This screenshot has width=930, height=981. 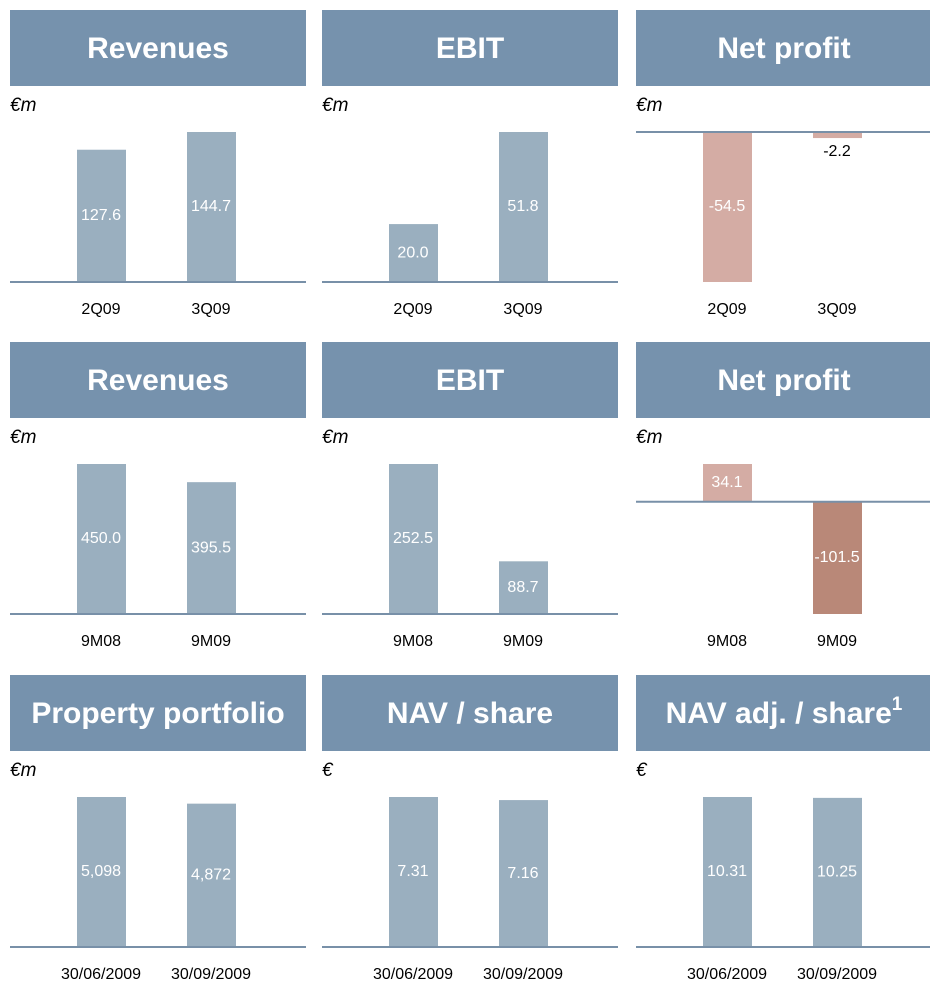 What do you see at coordinates (158, 496) in the screenshot?
I see `chart-panel: Revenues €m 450.0 9M08 395.5 9M09` at bounding box center [158, 496].